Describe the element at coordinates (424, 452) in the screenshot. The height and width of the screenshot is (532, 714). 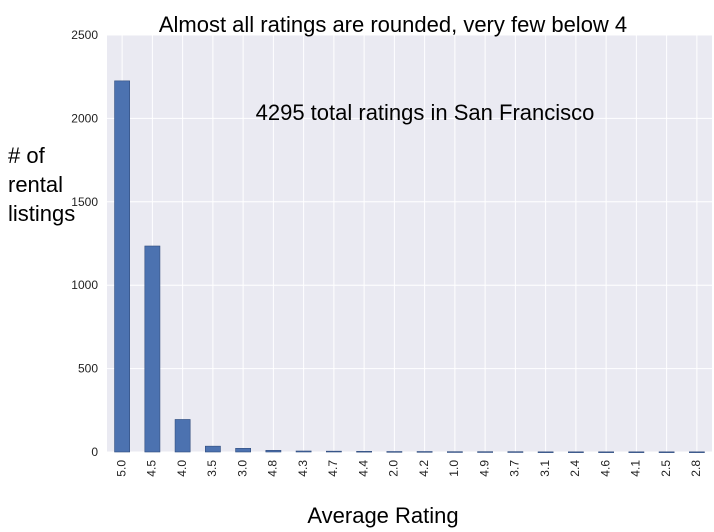
I see `bar-4.2` at that location.